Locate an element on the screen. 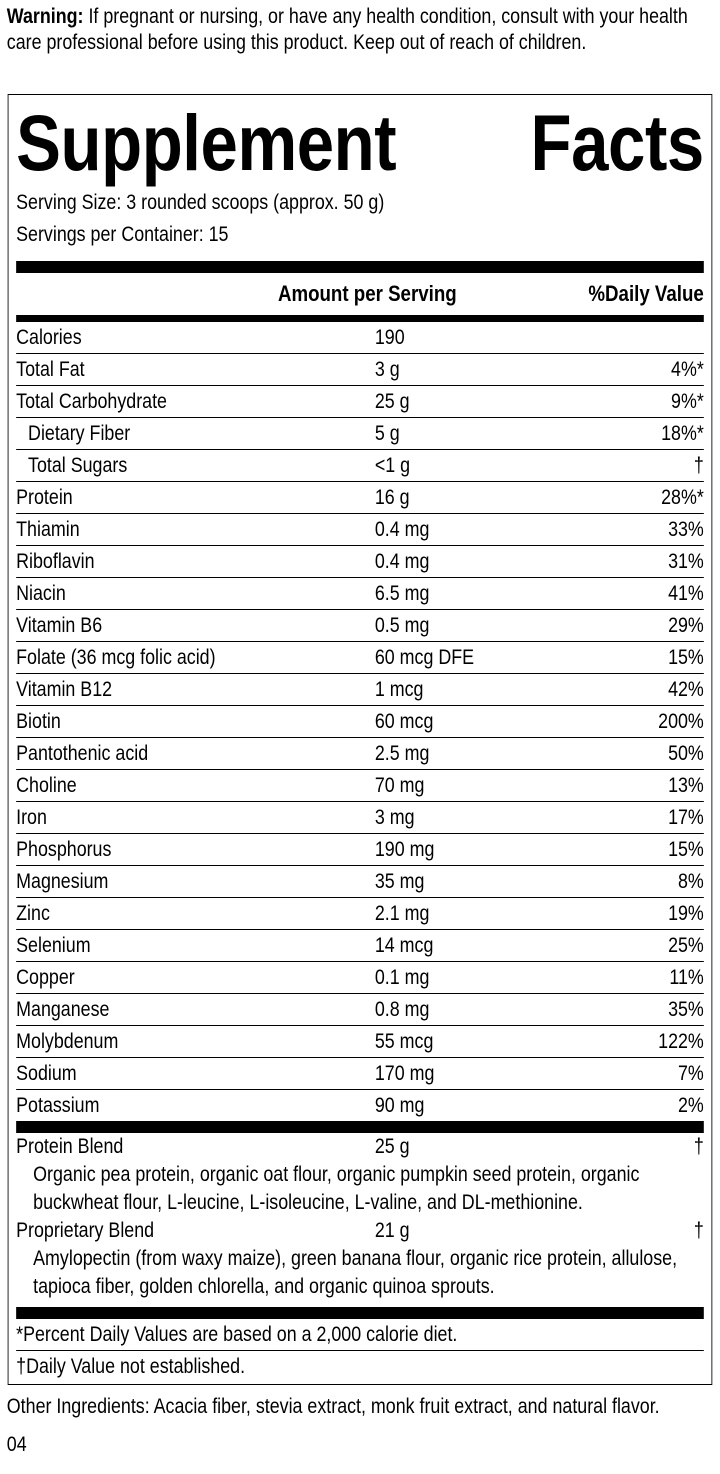 The height and width of the screenshot is (1474, 720). nutrient-amount: 0.8 mg is located at coordinates (402, 1009).